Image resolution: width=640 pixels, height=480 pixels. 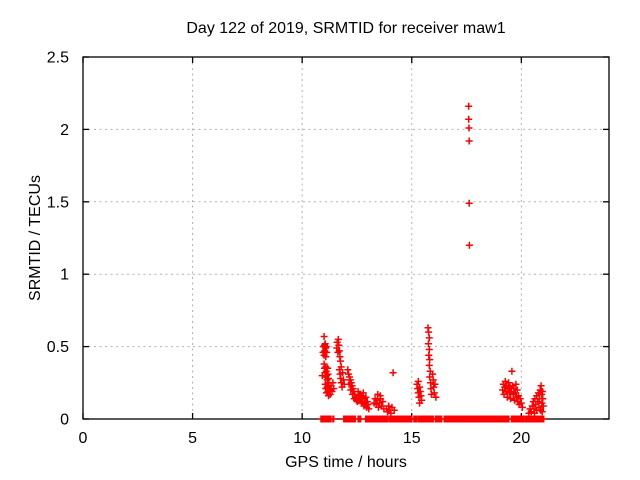 I want to click on x-tick-label: 5, so click(x=192, y=438).